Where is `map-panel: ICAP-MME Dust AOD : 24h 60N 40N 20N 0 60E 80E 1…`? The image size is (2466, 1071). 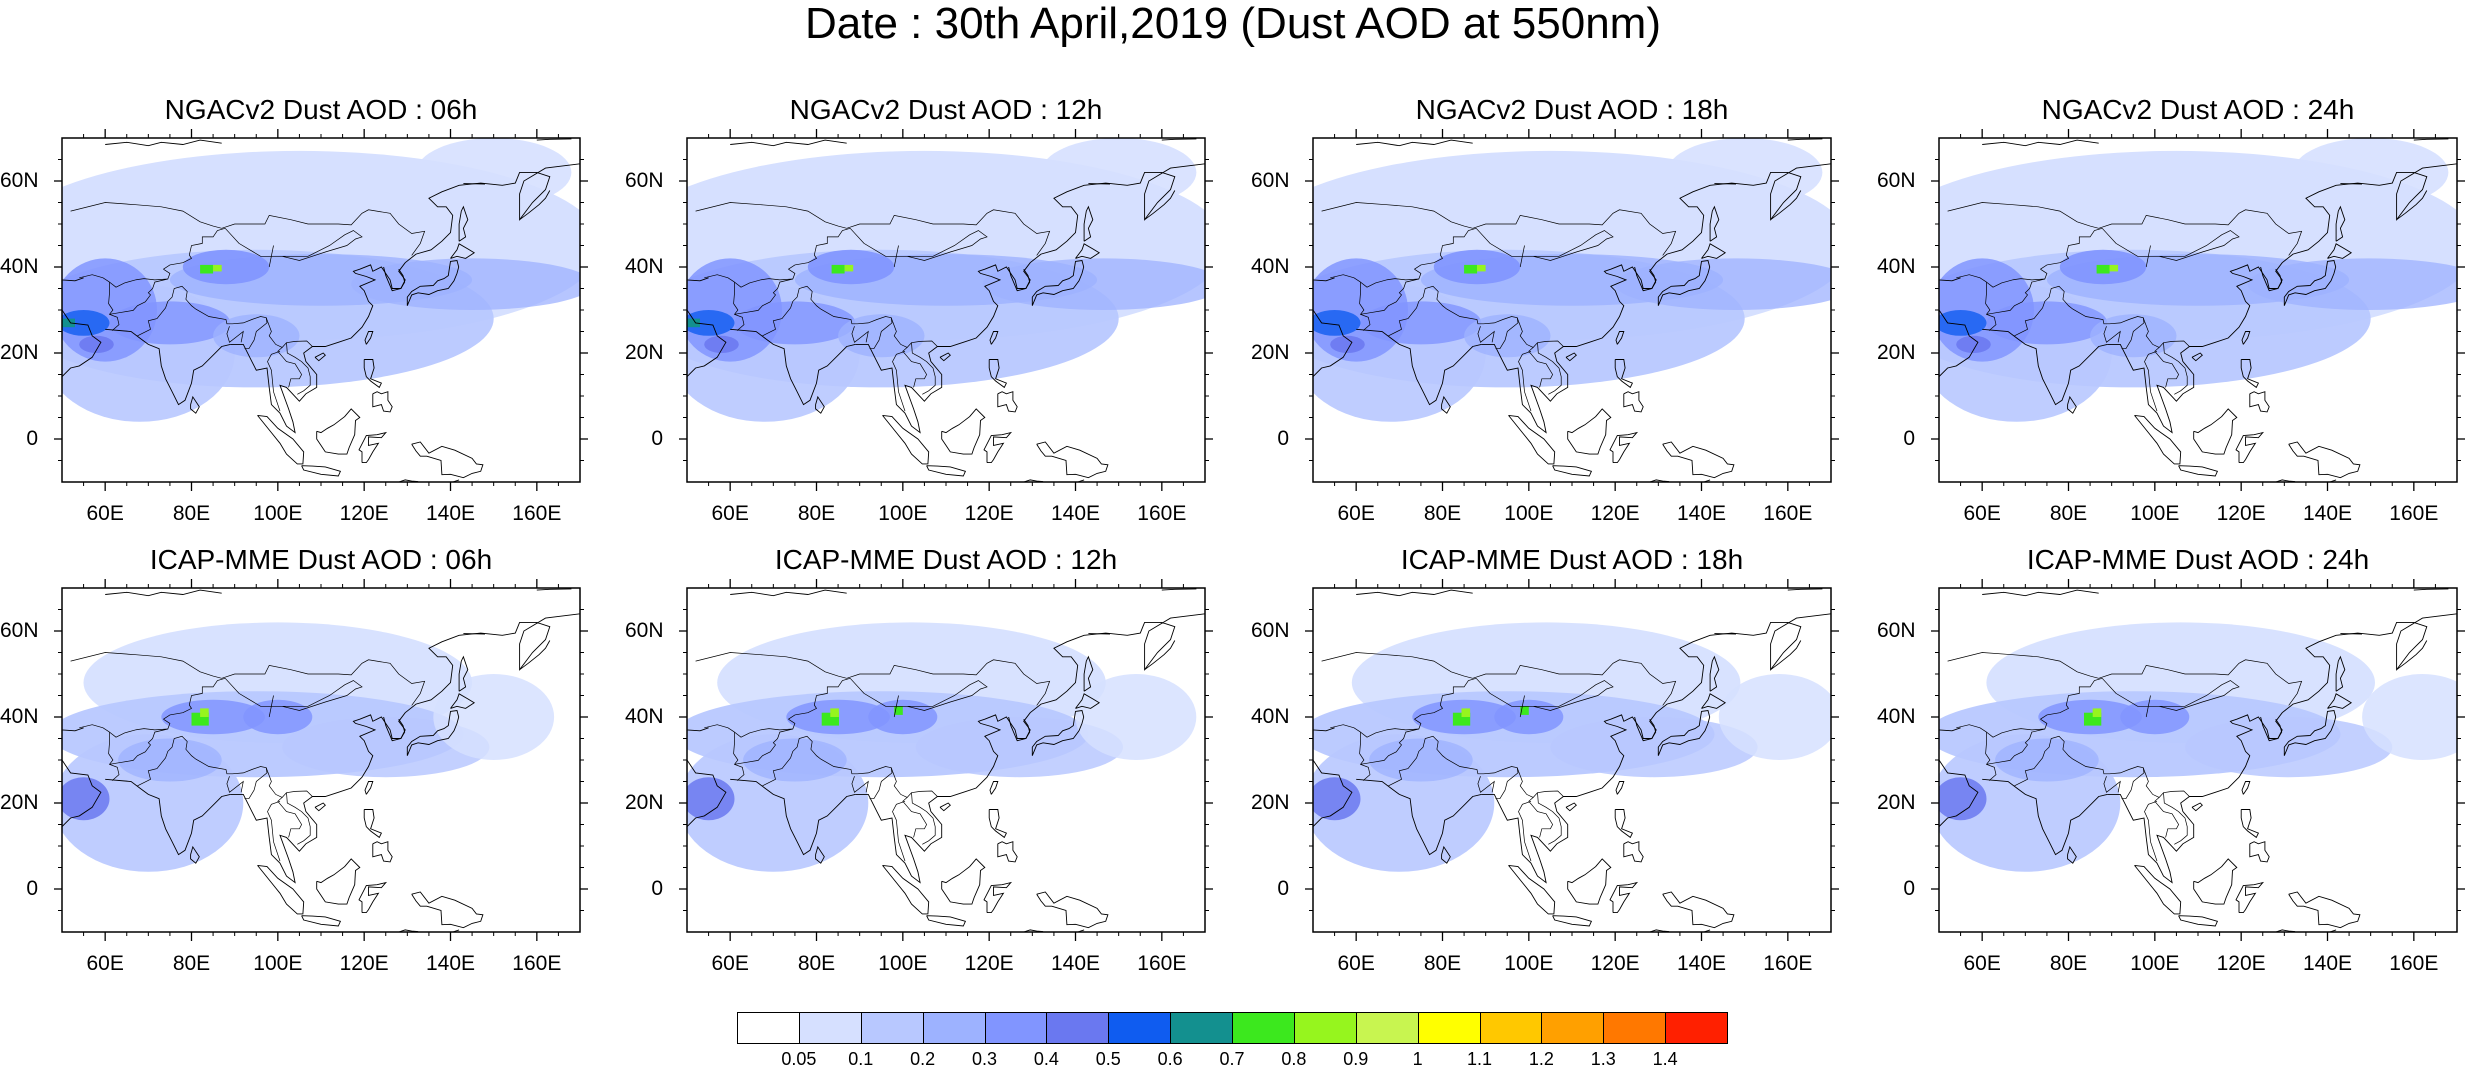
map-panel: ICAP-MME Dust AOD : 24h 60N 40N 20N 0 60E 80E 1… is located at coordinates (2171, 759).